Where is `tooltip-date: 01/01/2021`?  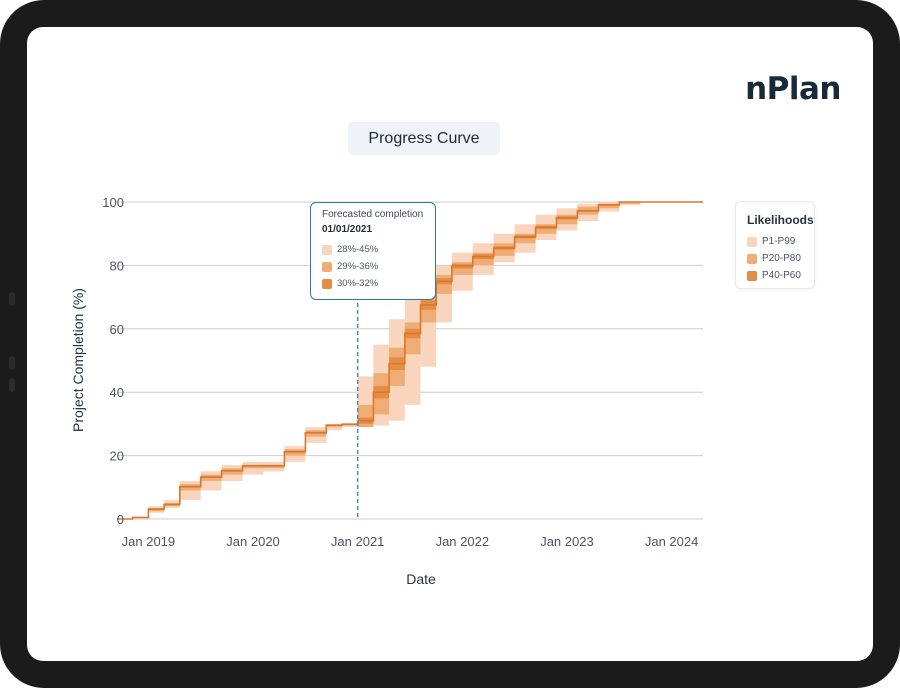 tooltip-date: 01/01/2021 is located at coordinates (347, 229).